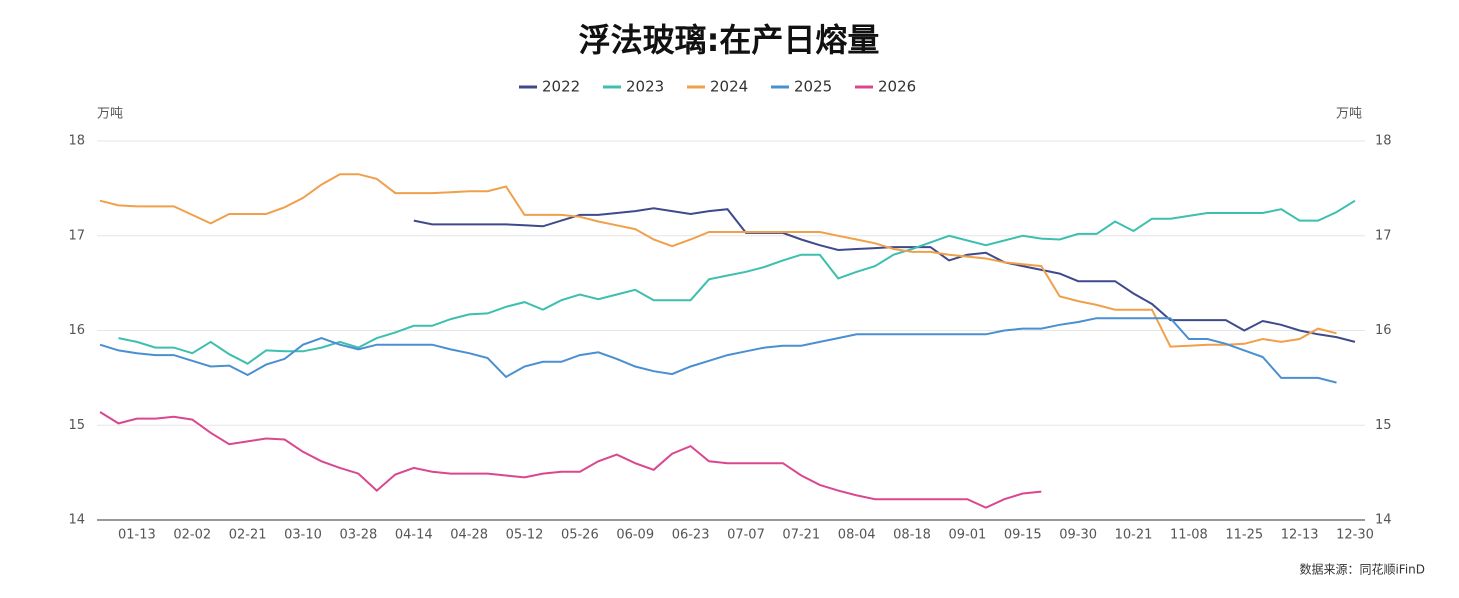 The height and width of the screenshot is (598, 1459). Describe the element at coordinates (76, 425) in the screenshot. I see `y-tick-label: 15` at that location.